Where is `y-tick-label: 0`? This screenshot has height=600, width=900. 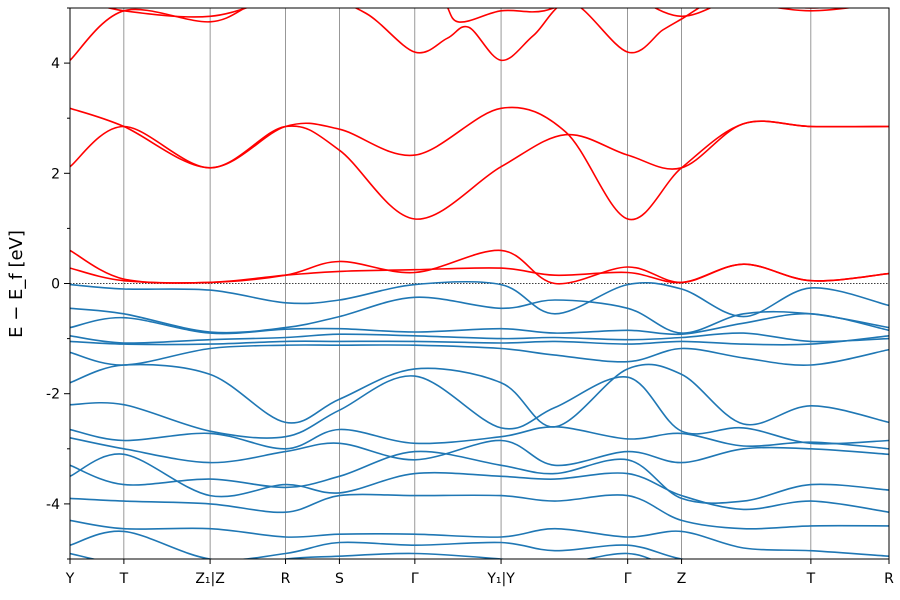 y-tick-label: 0 is located at coordinates (55, 285).